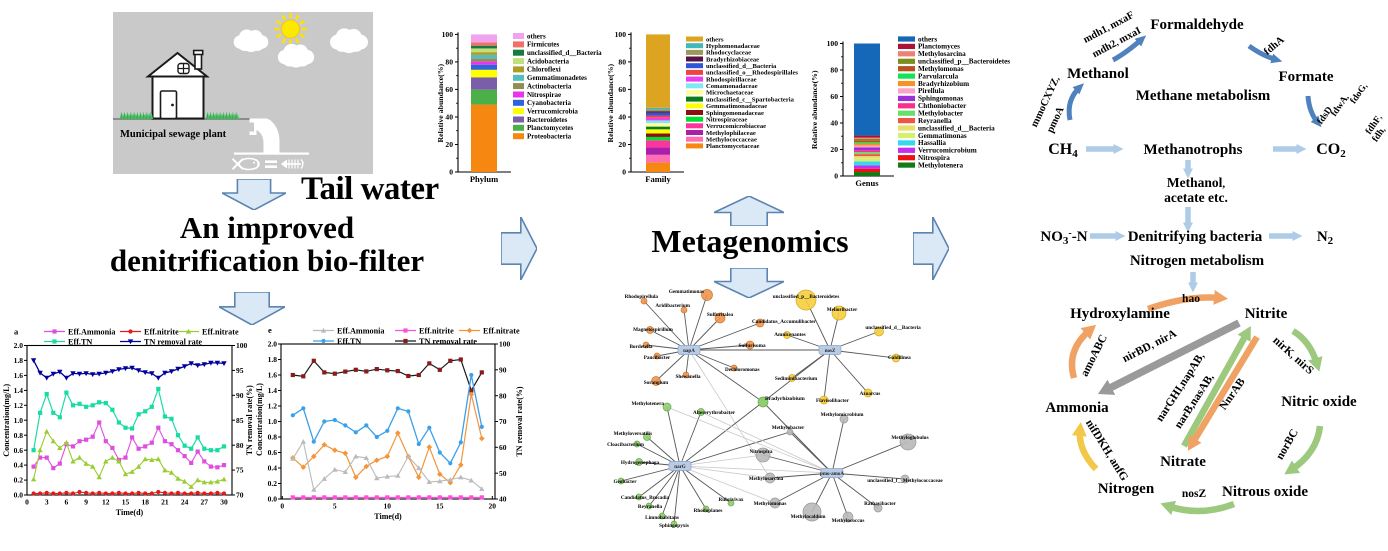  What do you see at coordinates (259, 419) in the screenshot?
I see `svg-text: Concentration(mg/L)` at bounding box center [259, 419].